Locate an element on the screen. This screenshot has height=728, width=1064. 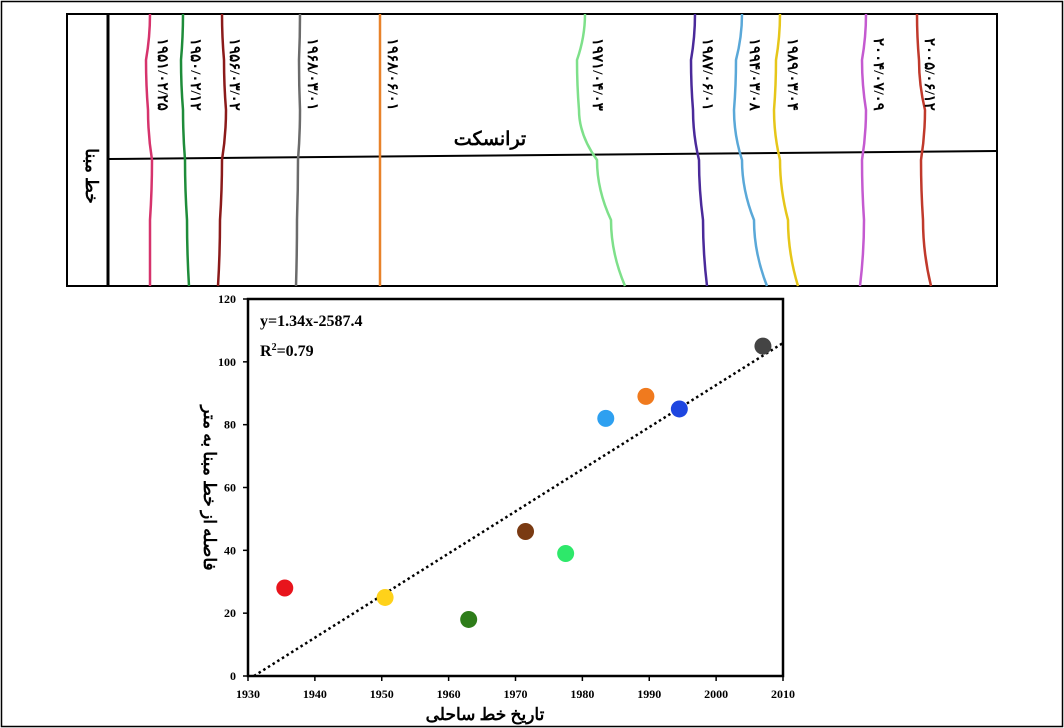
x-tick-label: 2000 is located at coordinates (716, 694).